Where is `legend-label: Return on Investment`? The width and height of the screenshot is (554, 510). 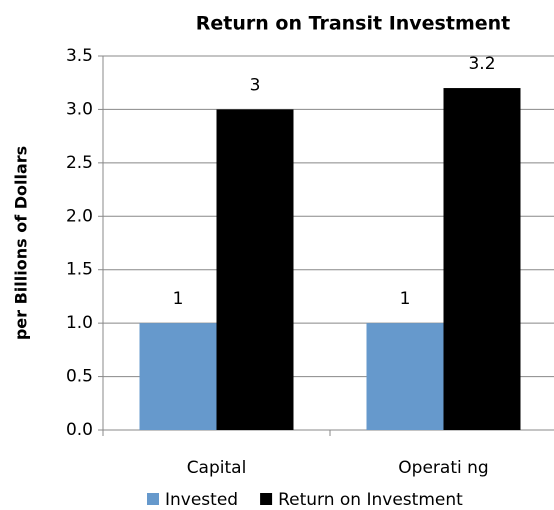 legend-label: Return on Investment is located at coordinates (370, 500).